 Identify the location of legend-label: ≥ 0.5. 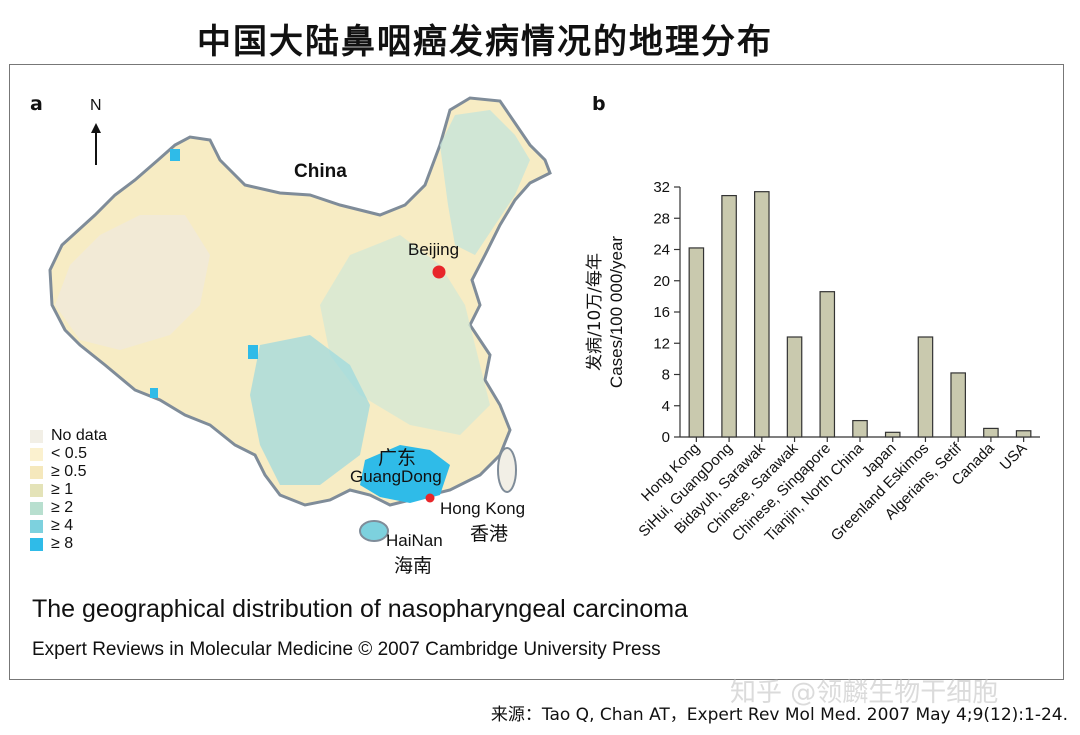
(69, 471).